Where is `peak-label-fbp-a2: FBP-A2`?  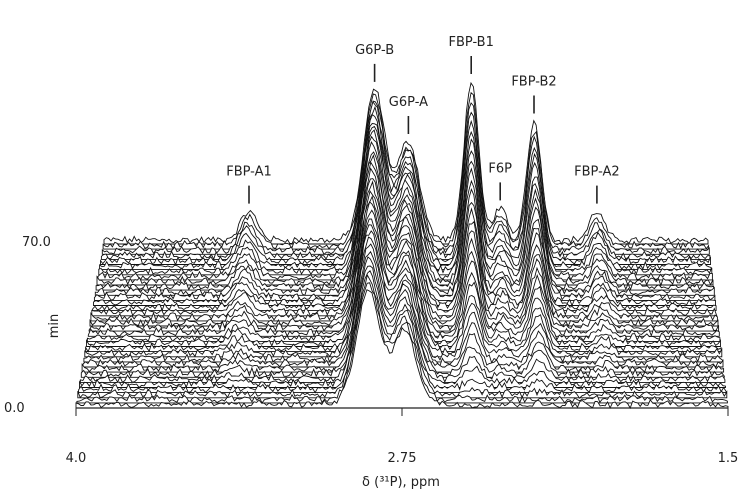 peak-label-fbp-a2: FBP-A2 is located at coordinates (597, 172).